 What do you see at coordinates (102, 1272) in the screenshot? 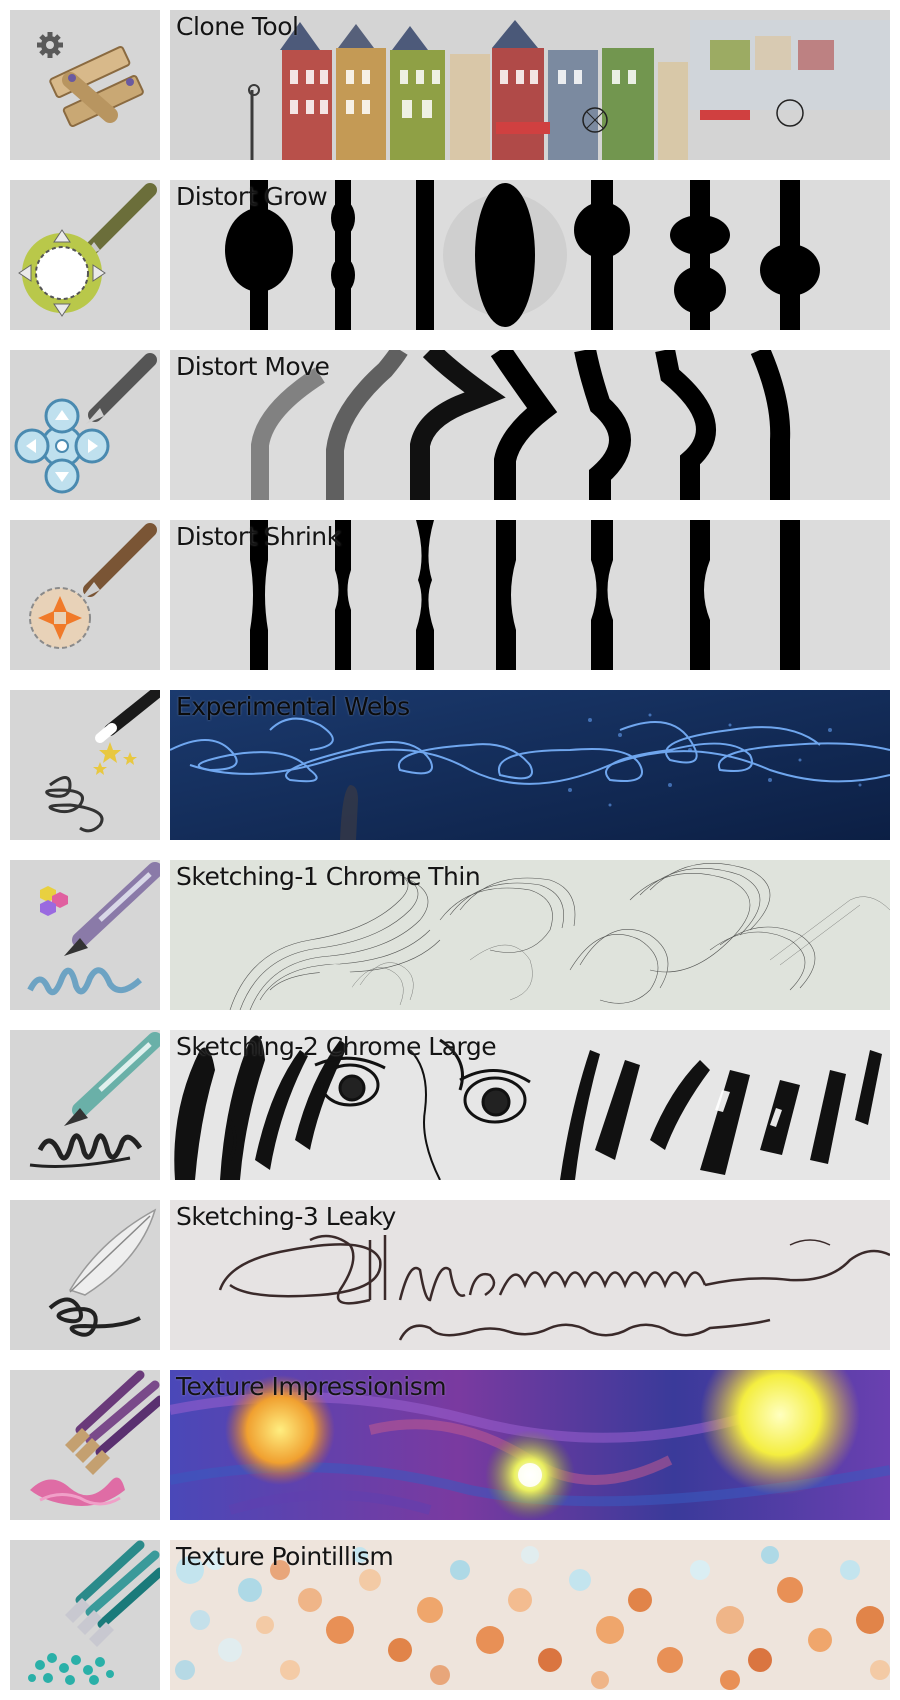
I see `feather-quill-icon` at bounding box center [102, 1272].